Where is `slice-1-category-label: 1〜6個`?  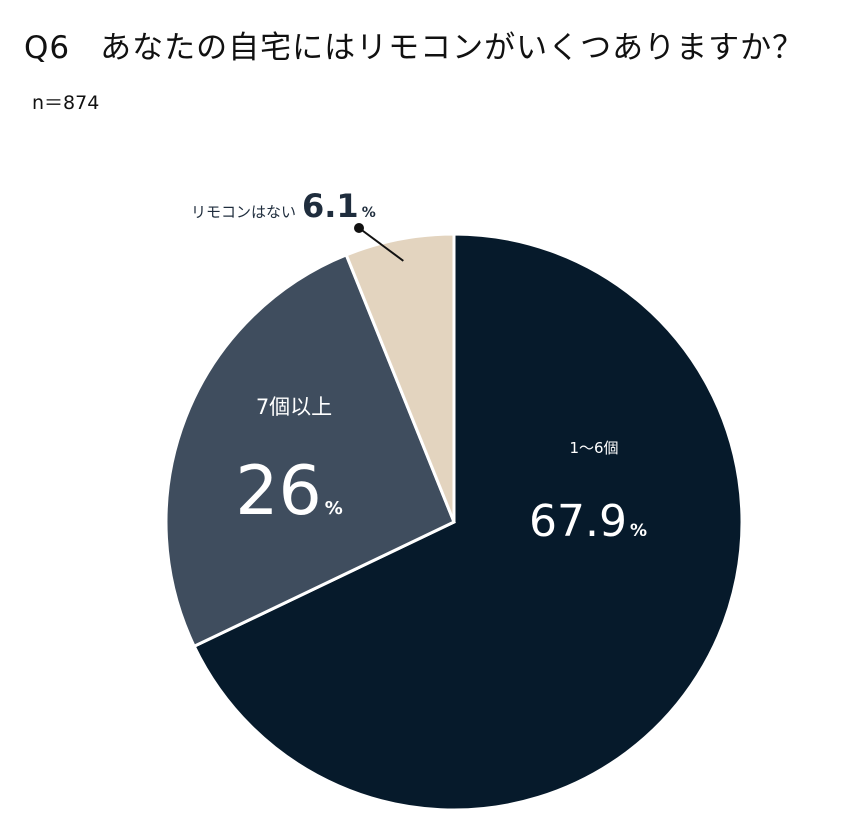 slice-1-category-label: 1〜6個 is located at coordinates (593, 448).